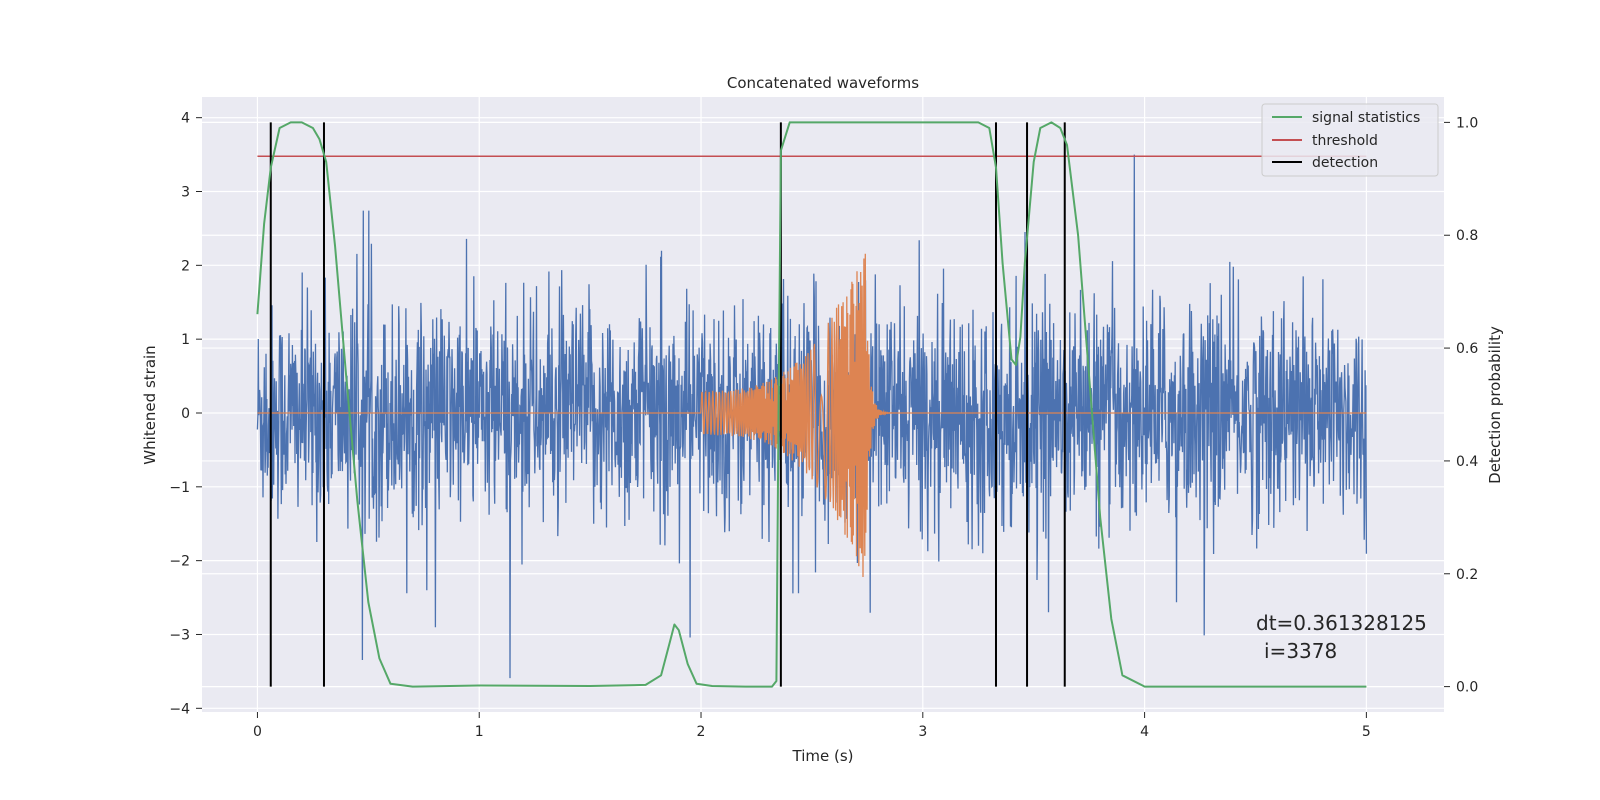 The image size is (1600, 800). Describe the element at coordinates (179, 488) in the screenshot. I see `y-tick-label: −1` at that location.